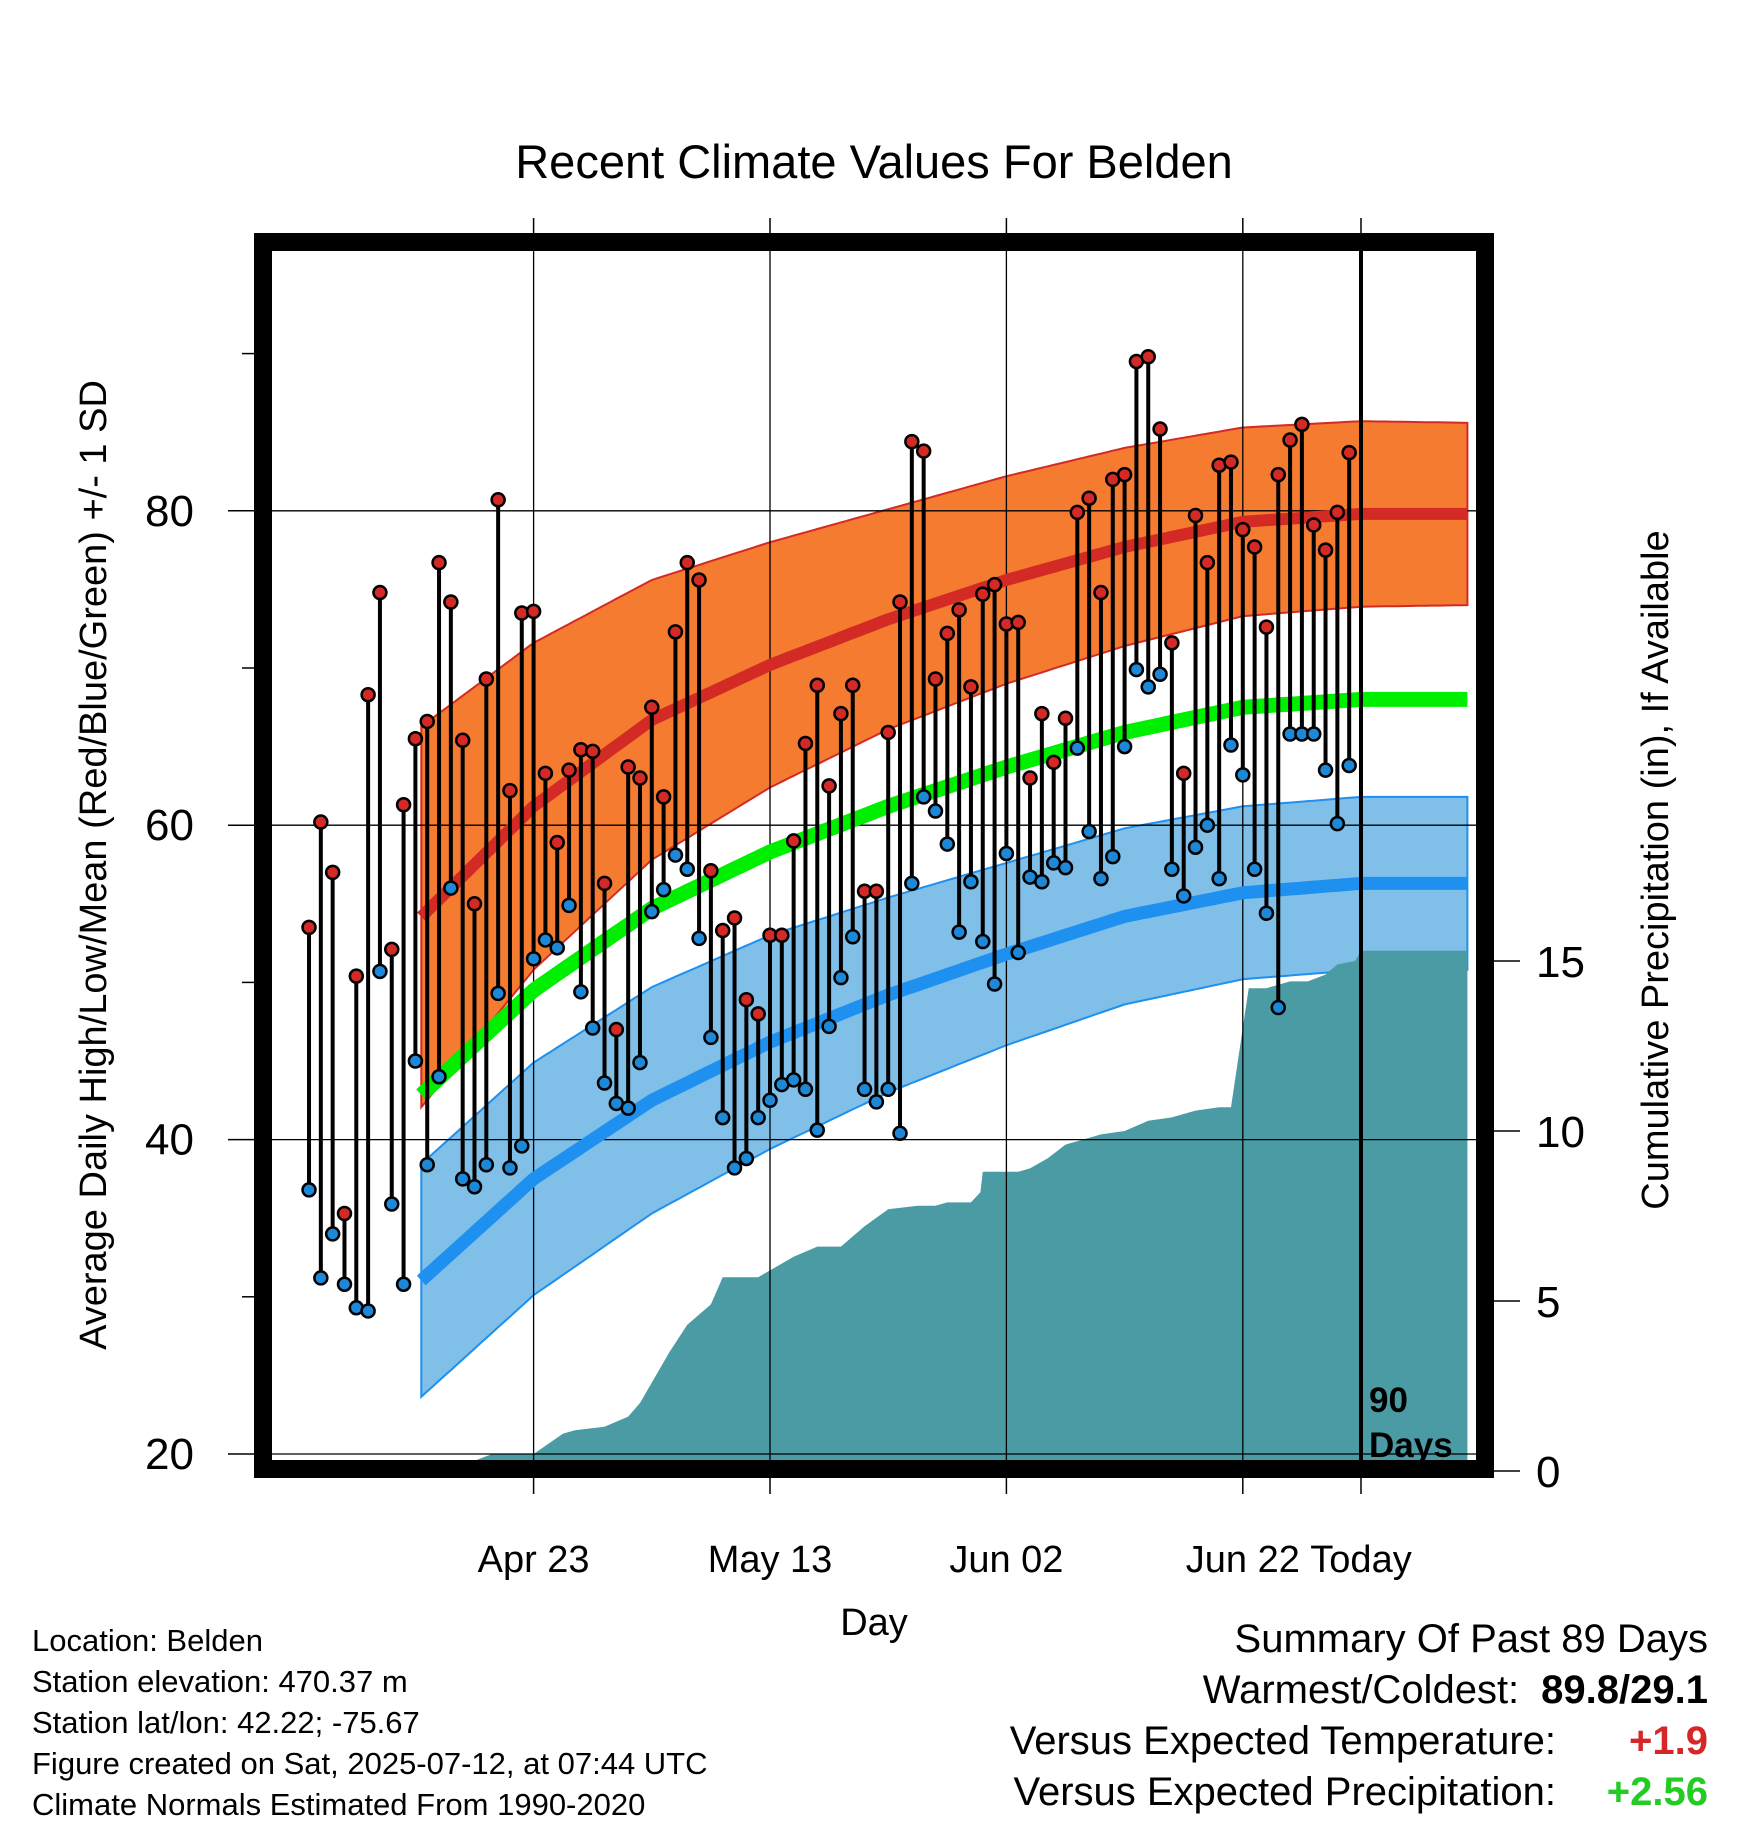  I want to click on x-tick-label: Jun 02, so click(1006, 1560).